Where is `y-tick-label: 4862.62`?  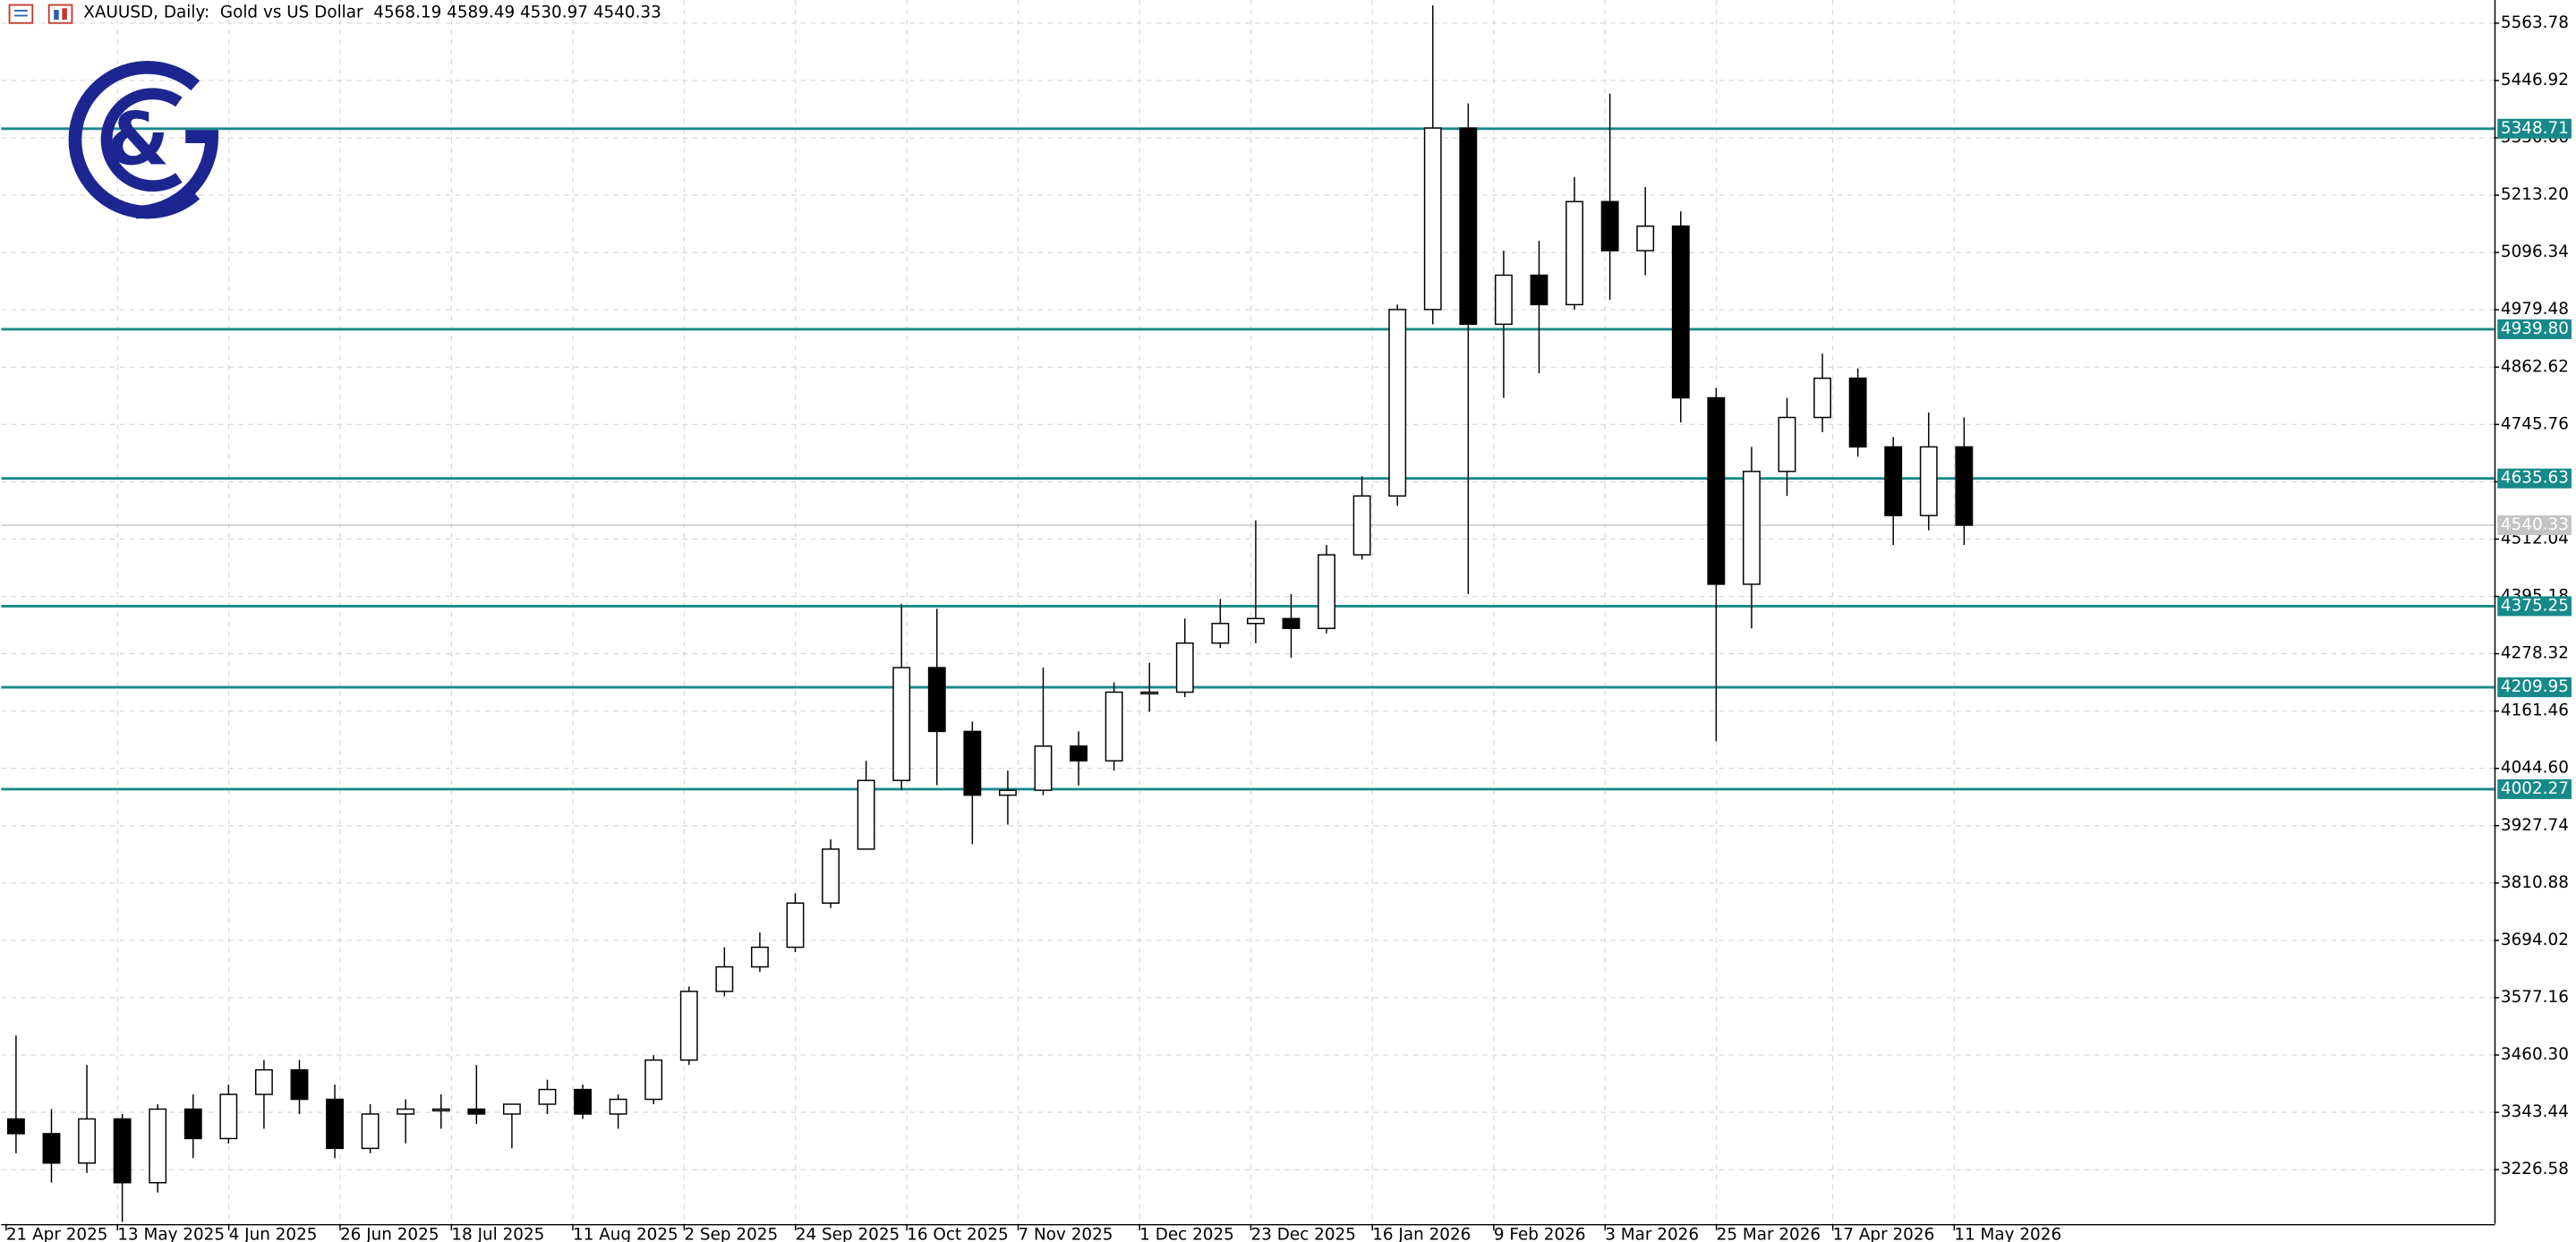 y-tick-label: 4862.62 is located at coordinates (2535, 367).